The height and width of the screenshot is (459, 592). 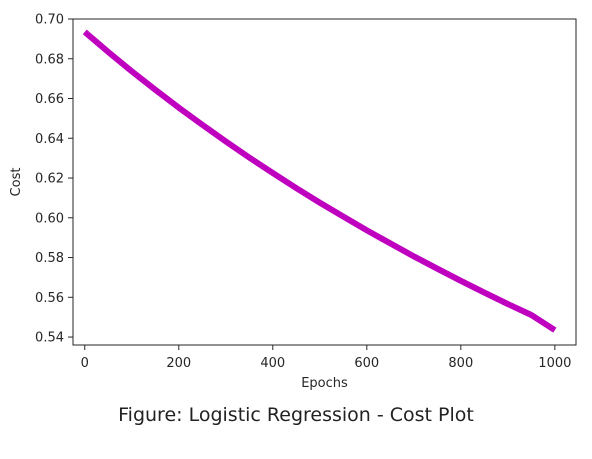 What do you see at coordinates (16, 182) in the screenshot?
I see `y-axis-label: Cost` at bounding box center [16, 182].